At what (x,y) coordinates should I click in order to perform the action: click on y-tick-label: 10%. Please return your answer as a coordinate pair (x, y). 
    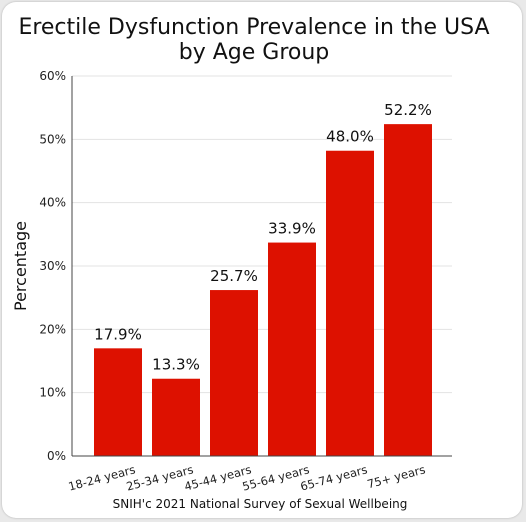
    Looking at the image, I should click on (52, 393).